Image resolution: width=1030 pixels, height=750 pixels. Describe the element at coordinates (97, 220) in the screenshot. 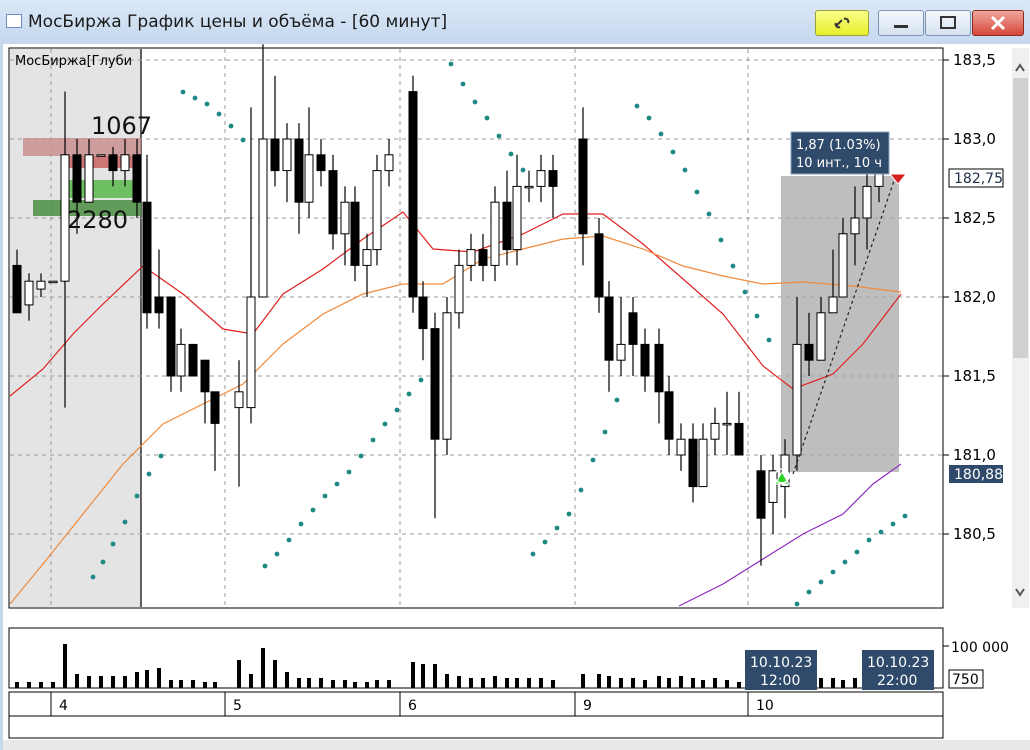

I see `depth-ask-label: 2280` at that location.